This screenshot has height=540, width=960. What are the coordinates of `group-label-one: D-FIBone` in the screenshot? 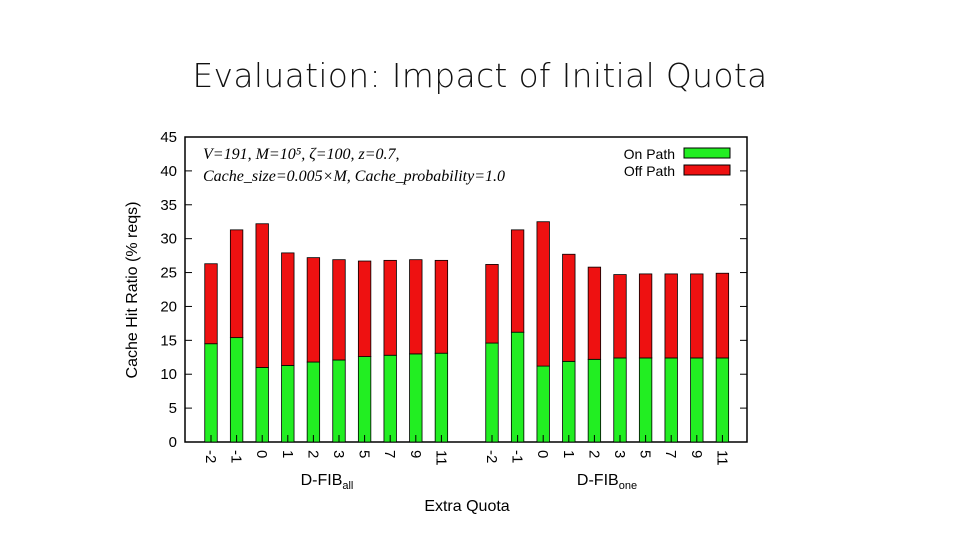 It's located at (607, 482).